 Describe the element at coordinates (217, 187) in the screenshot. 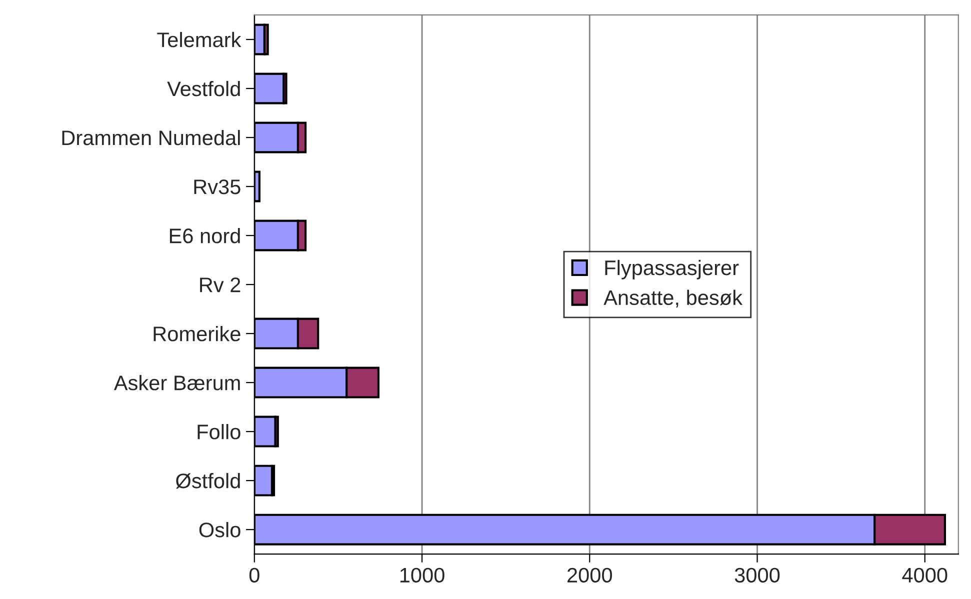

I see `y-tick-label: Rv35` at that location.